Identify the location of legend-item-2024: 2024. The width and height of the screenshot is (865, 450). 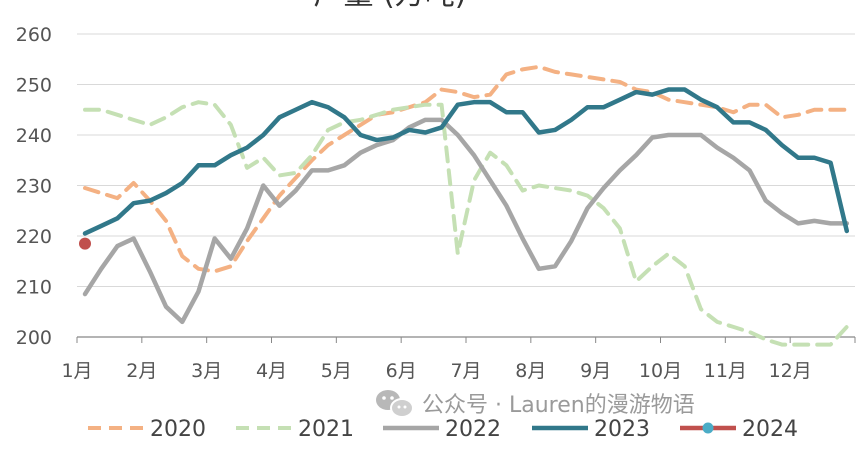
(739, 429).